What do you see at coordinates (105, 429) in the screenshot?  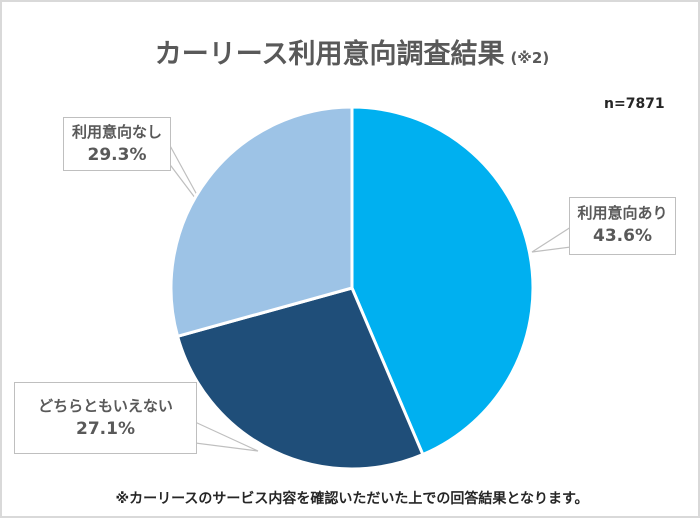 I see `callout-value: 27.1%` at bounding box center [105, 429].